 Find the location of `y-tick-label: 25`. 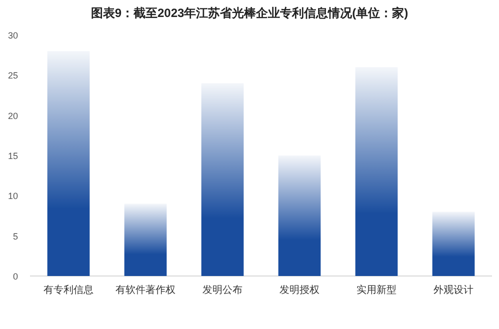

y-tick-label: 25 is located at coordinates (13, 75).